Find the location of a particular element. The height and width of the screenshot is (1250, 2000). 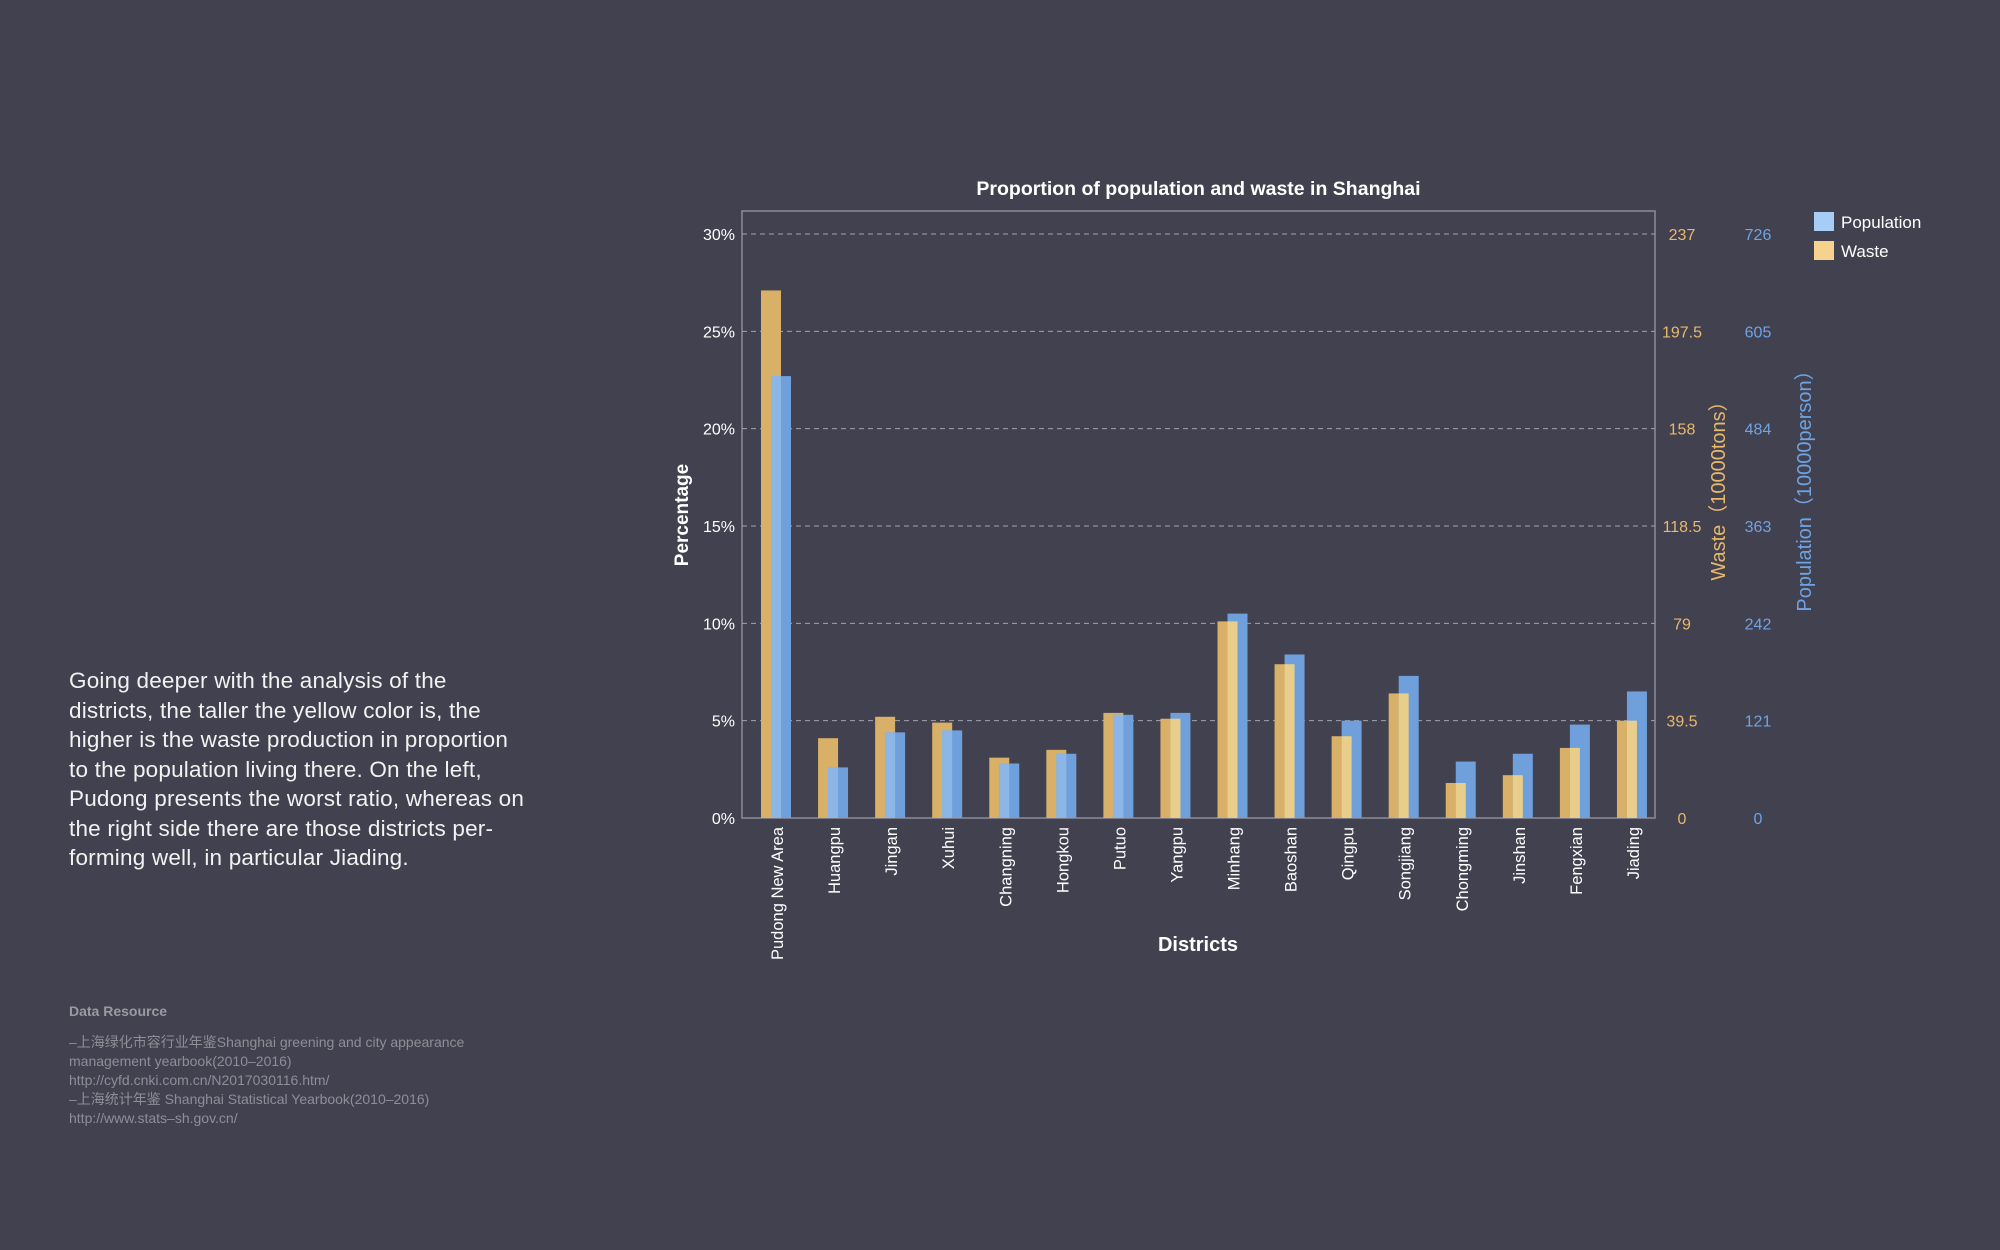

population-tick-label: 484 is located at coordinates (1758, 430).